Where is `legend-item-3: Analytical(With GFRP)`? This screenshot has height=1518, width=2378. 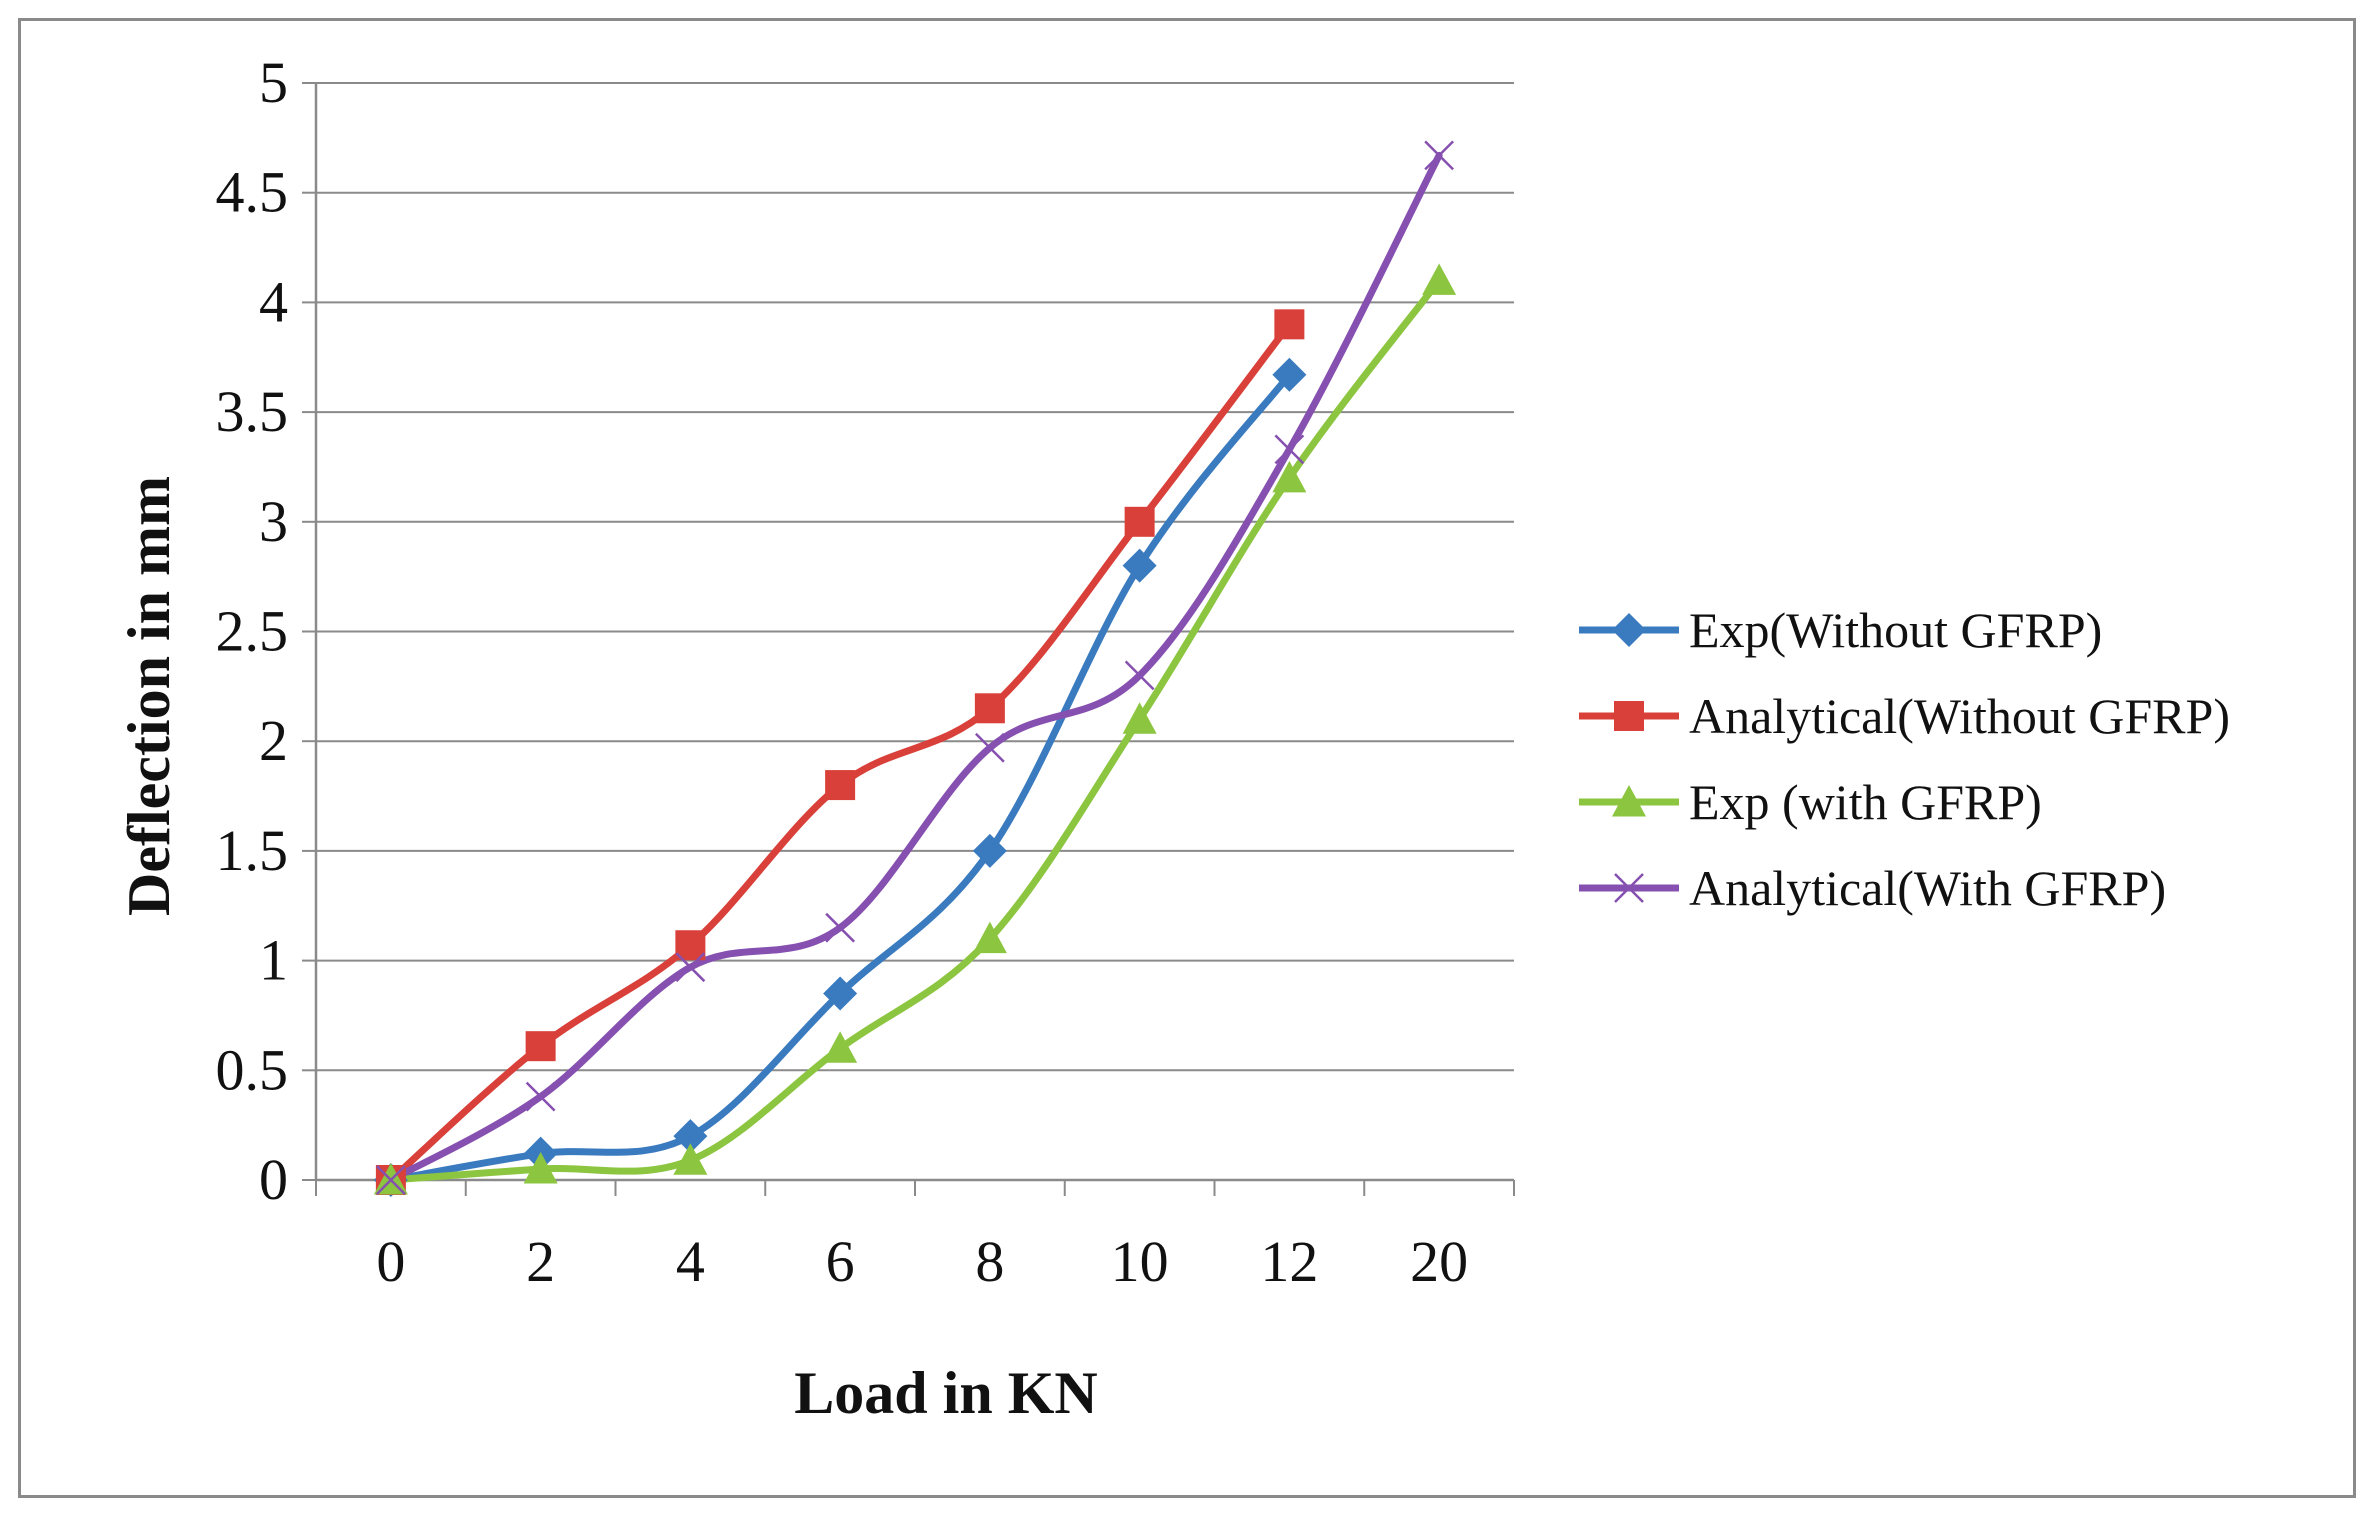 legend-item-3: Analytical(With GFRP) is located at coordinates (1872, 888).